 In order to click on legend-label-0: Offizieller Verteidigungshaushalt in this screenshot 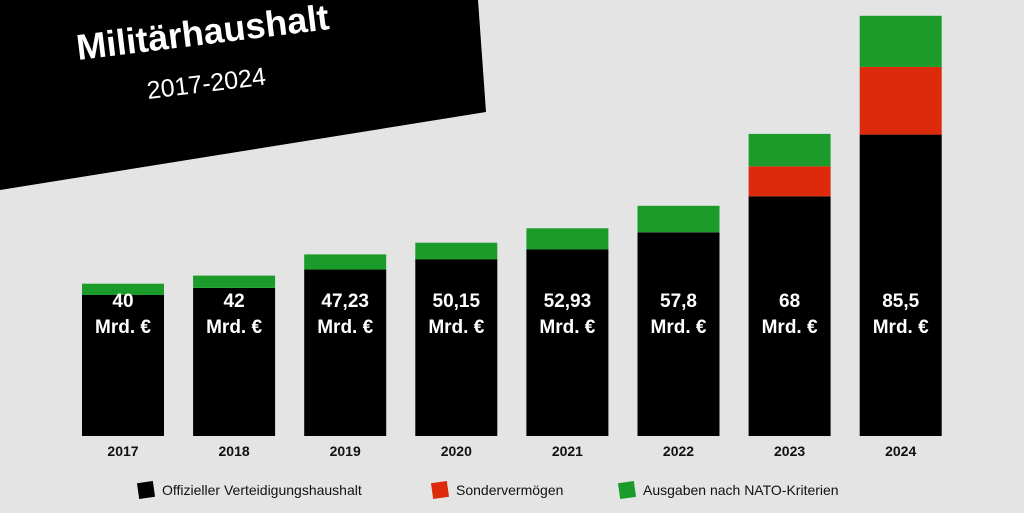, I will do `click(262, 490)`.